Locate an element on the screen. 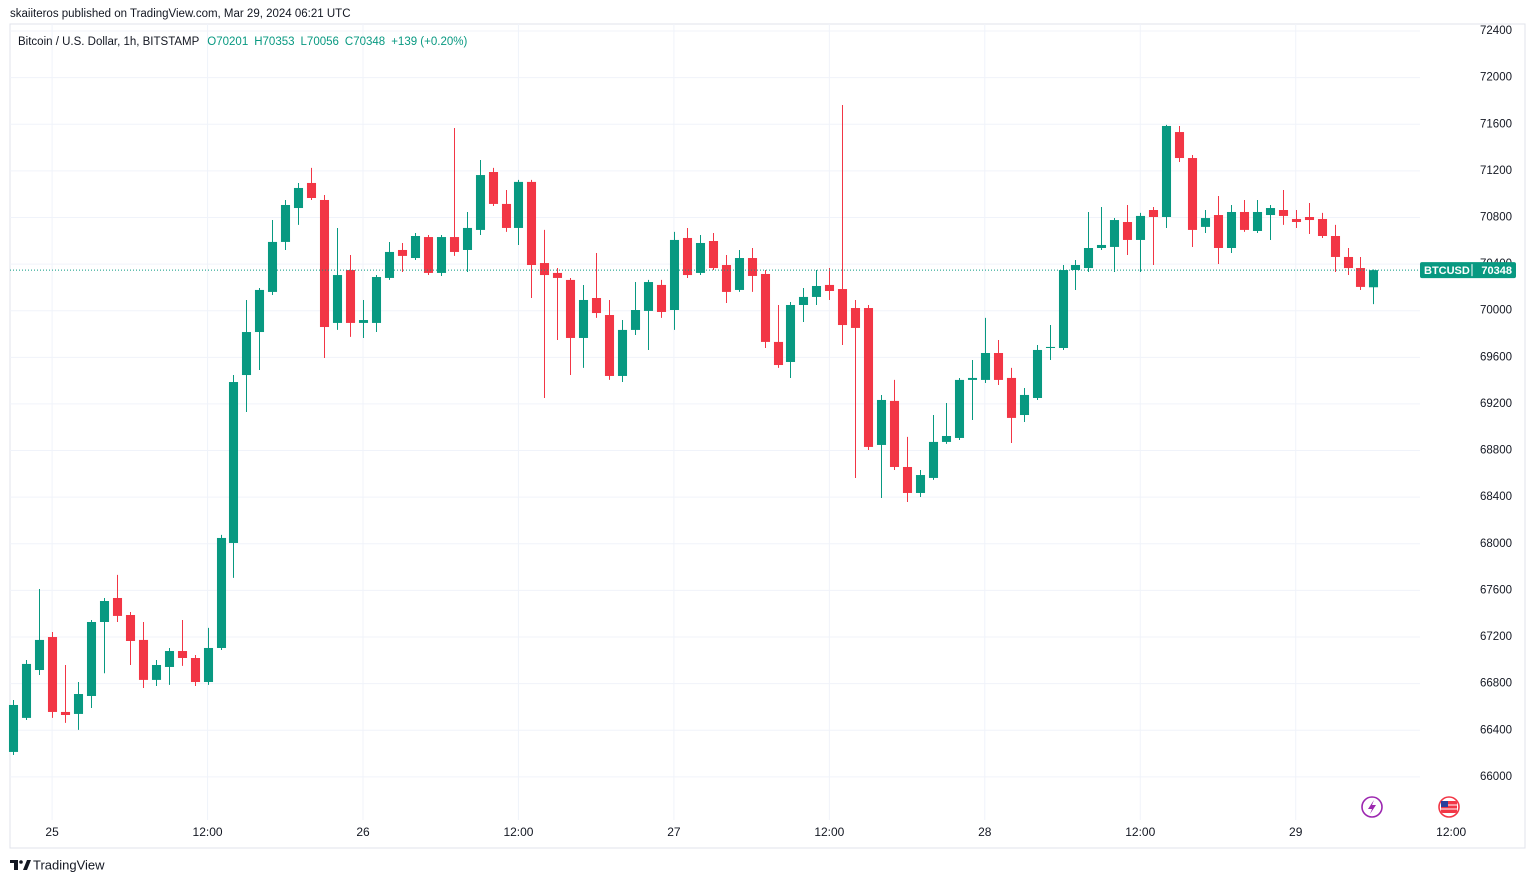 This screenshot has height=883, width=1534. x-tick-label: 25 is located at coordinates (52, 832).